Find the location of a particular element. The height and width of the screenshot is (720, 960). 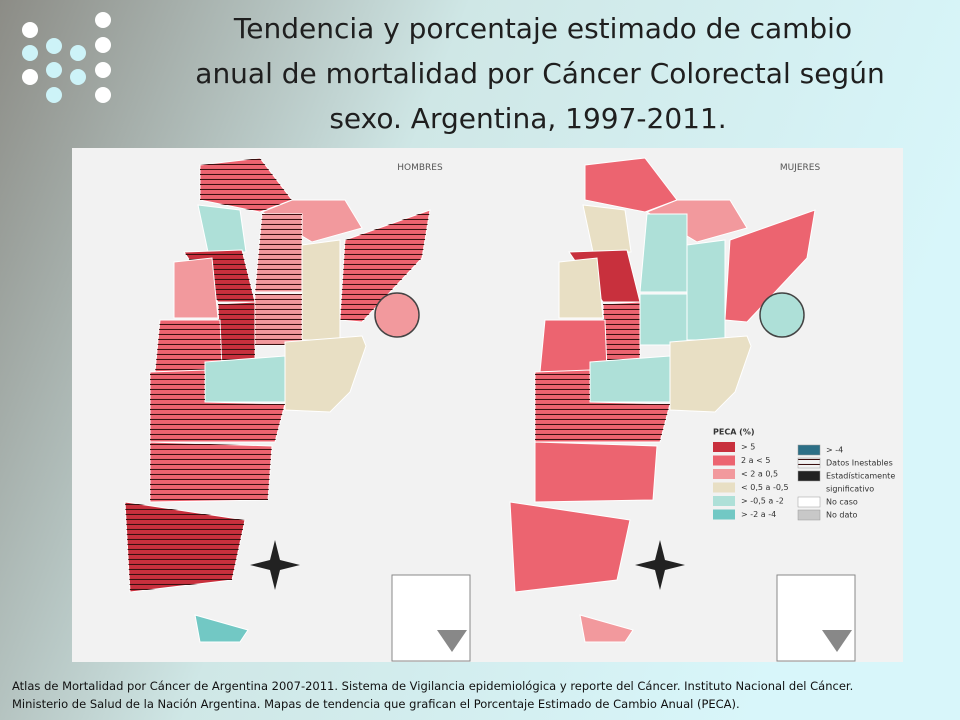

legend-label: 2 a < 5 is located at coordinates (755, 460).